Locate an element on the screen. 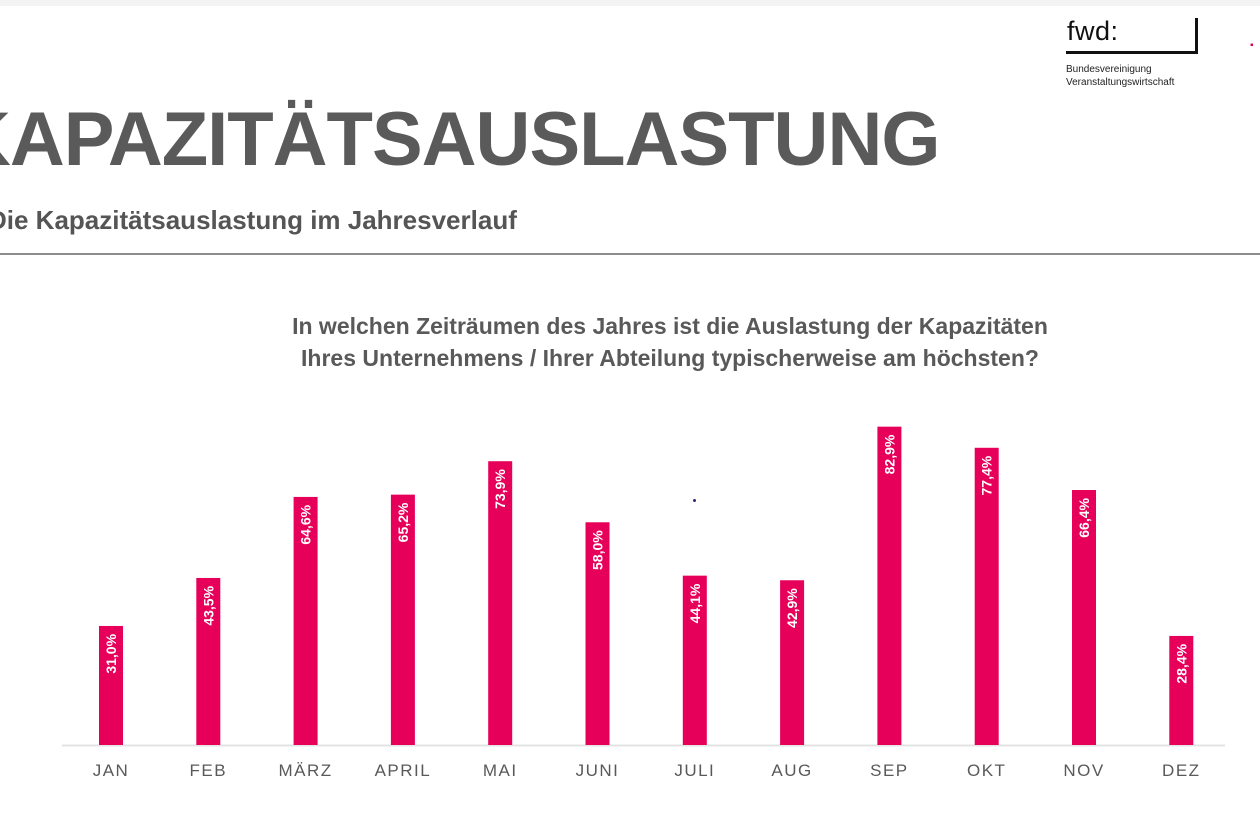  bar-juli is located at coordinates (694, 660).